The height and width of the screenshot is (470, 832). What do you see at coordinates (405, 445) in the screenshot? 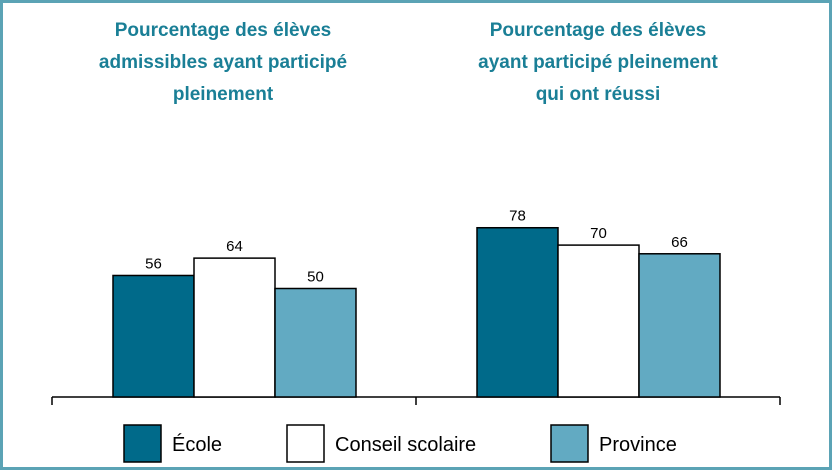
I see `legend-label: Conseil scolaire` at bounding box center [405, 445].